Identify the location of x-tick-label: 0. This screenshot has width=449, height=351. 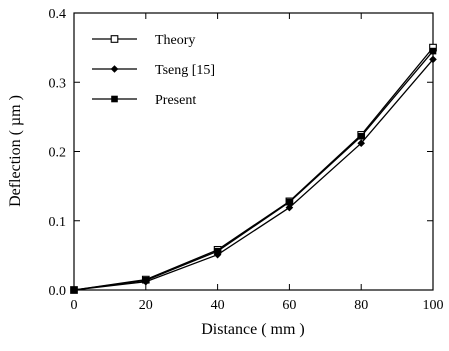
(74, 305).